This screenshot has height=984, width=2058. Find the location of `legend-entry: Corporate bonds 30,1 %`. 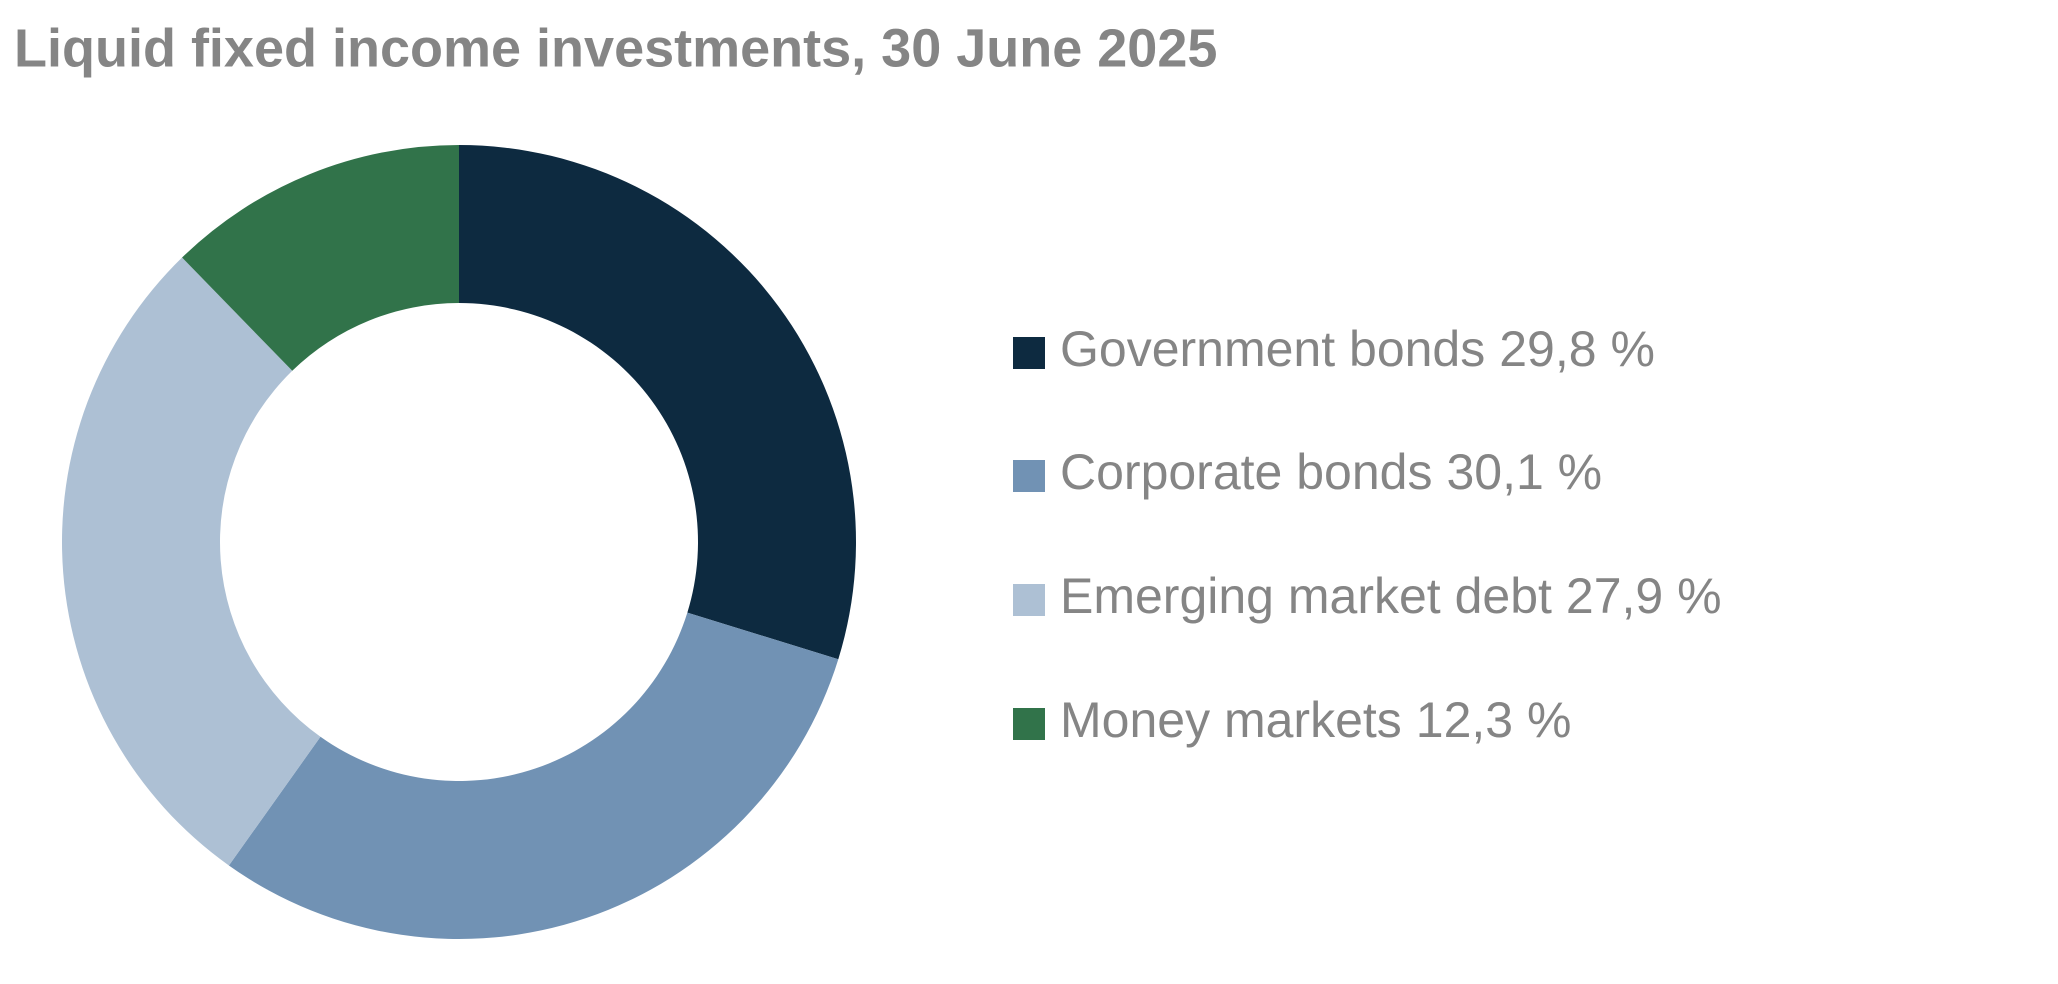

legend-entry: Corporate bonds 30,1 % is located at coordinates (1331, 472).